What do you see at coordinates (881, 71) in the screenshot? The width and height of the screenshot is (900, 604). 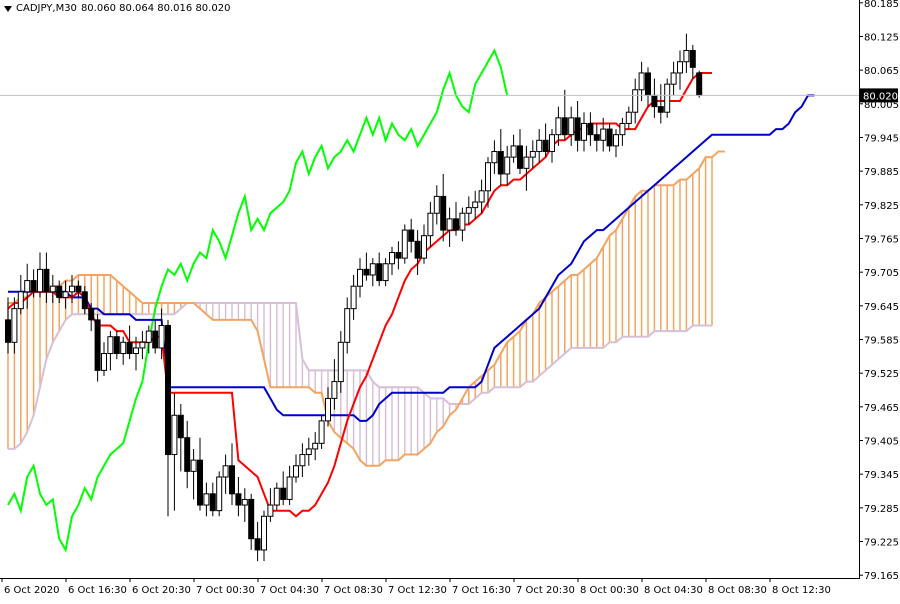 I see `y-tick-label: 80.065` at bounding box center [881, 71].